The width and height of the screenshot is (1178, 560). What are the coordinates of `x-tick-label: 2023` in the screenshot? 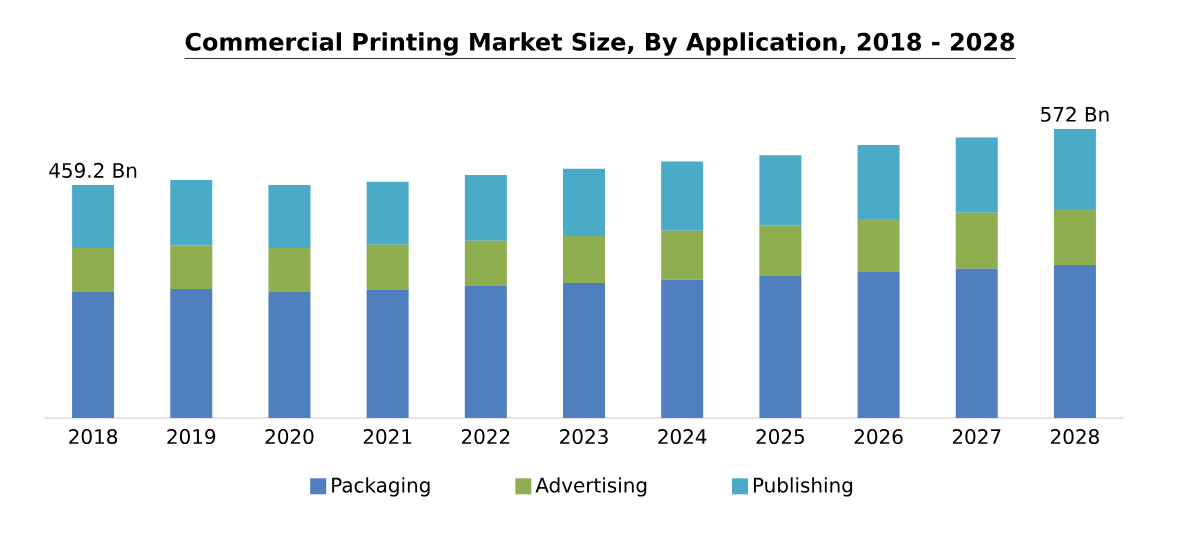 It's located at (584, 437).